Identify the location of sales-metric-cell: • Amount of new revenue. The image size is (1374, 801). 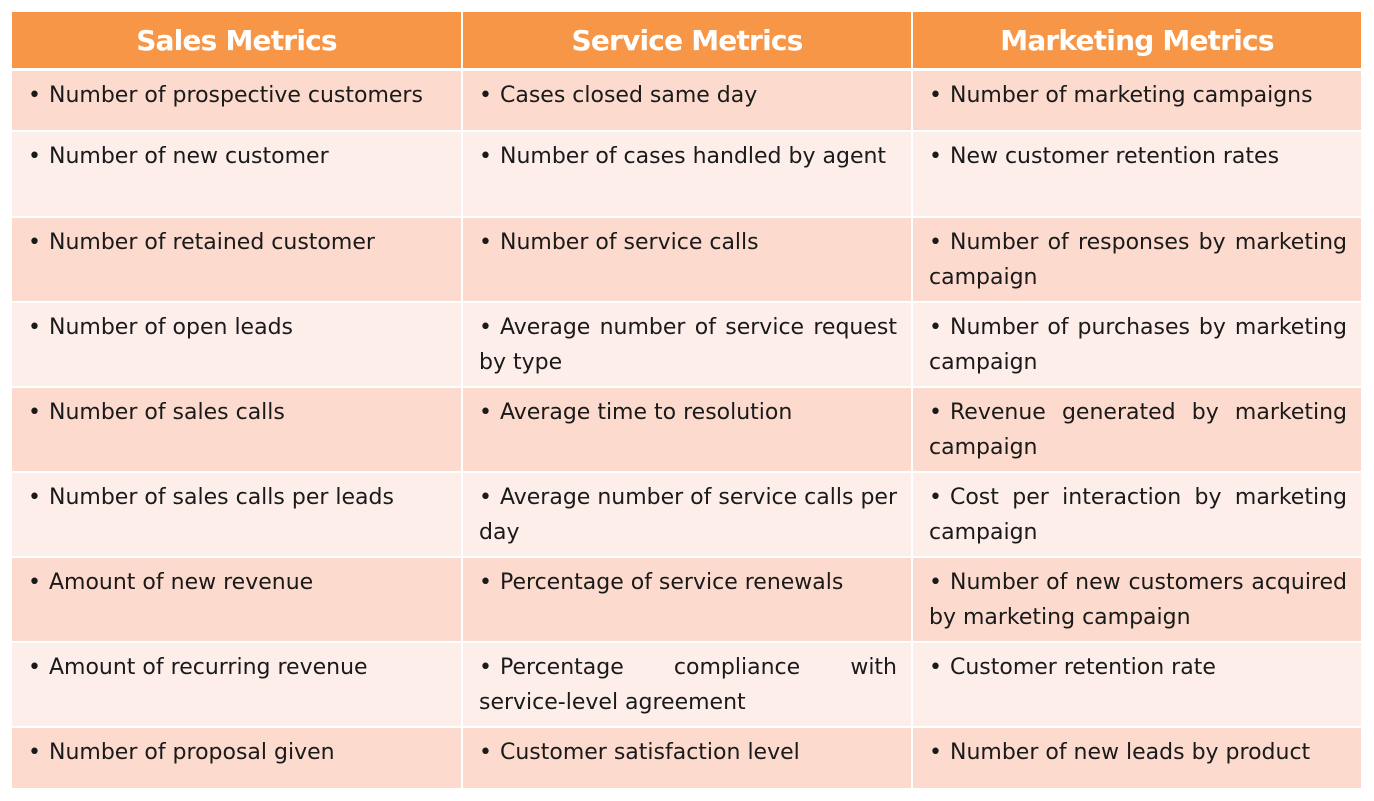
(237, 599).